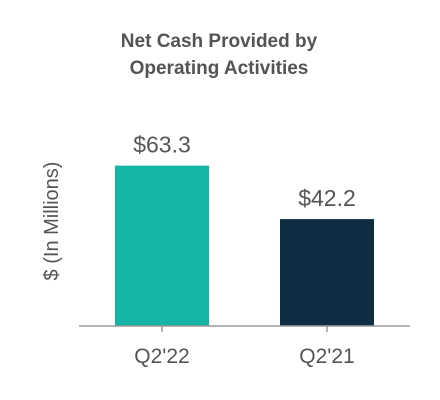  What do you see at coordinates (244, 329) in the screenshot?
I see `x-ticks-group` at bounding box center [244, 329].